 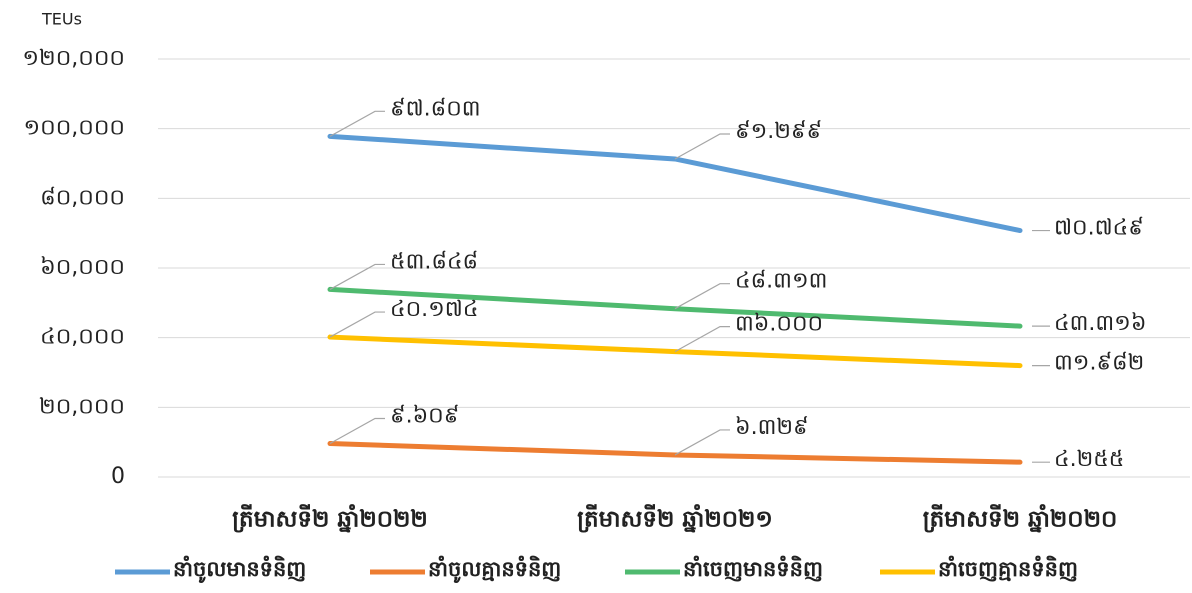 I want to click on data-label: ៤៣.៣១៦, so click(x=1100, y=323).